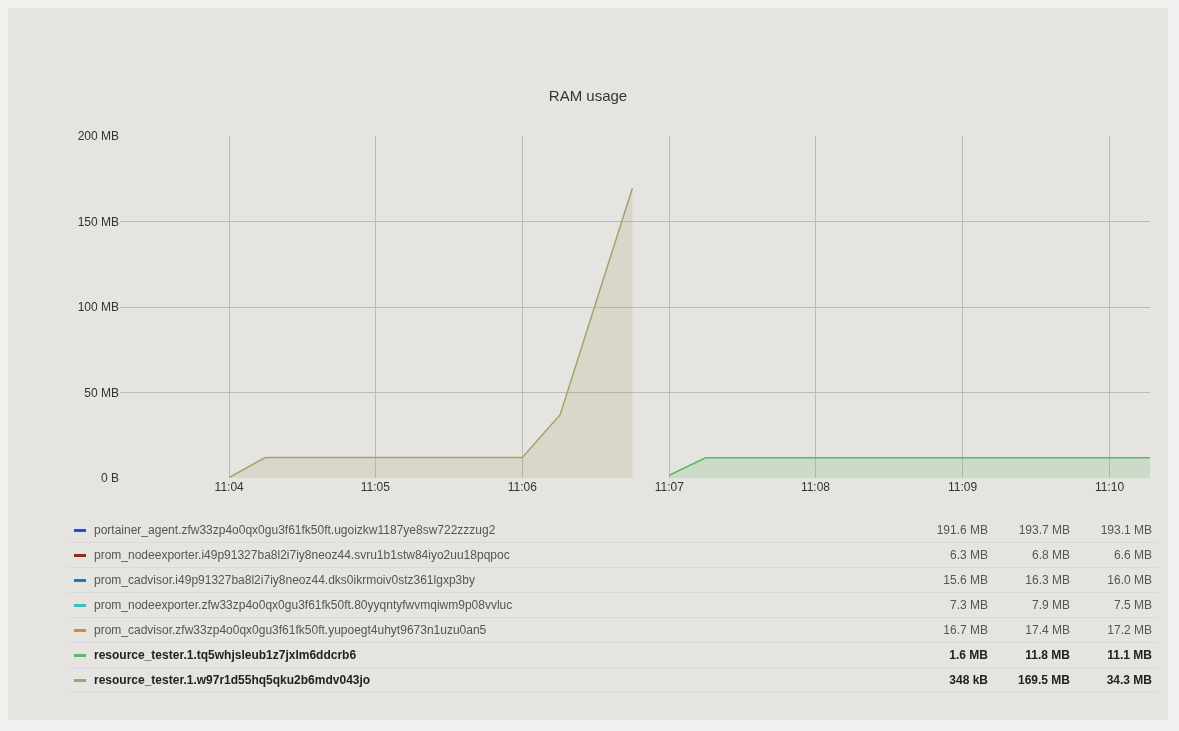 This screenshot has width=1179, height=731. What do you see at coordinates (1133, 555) in the screenshot?
I see `text: 6.6 MB` at bounding box center [1133, 555].